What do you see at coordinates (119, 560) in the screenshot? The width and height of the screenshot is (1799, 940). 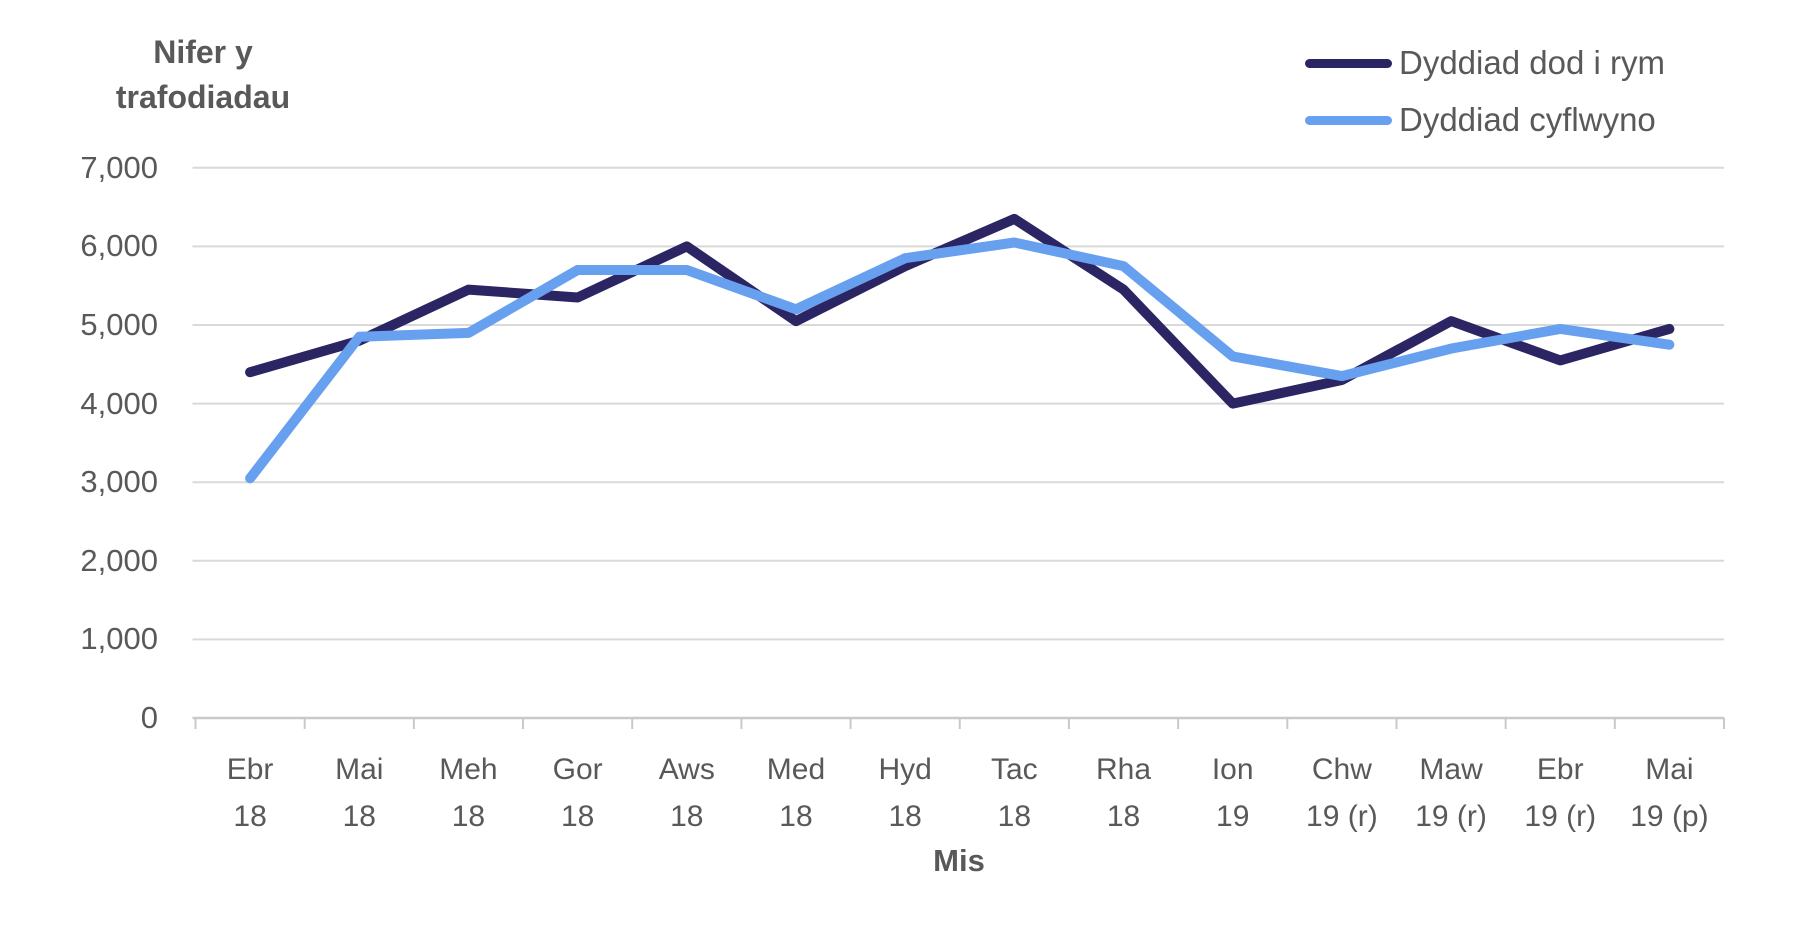 I see `y-tick-label: 2,000` at bounding box center [119, 560].